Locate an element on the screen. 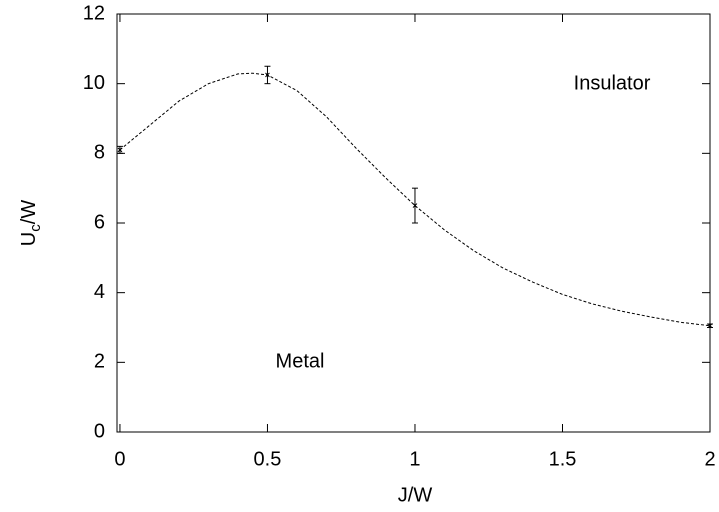 Image resolution: width=719 pixels, height=512 pixels. y-axis-label-main: U is located at coordinates (29, 239).